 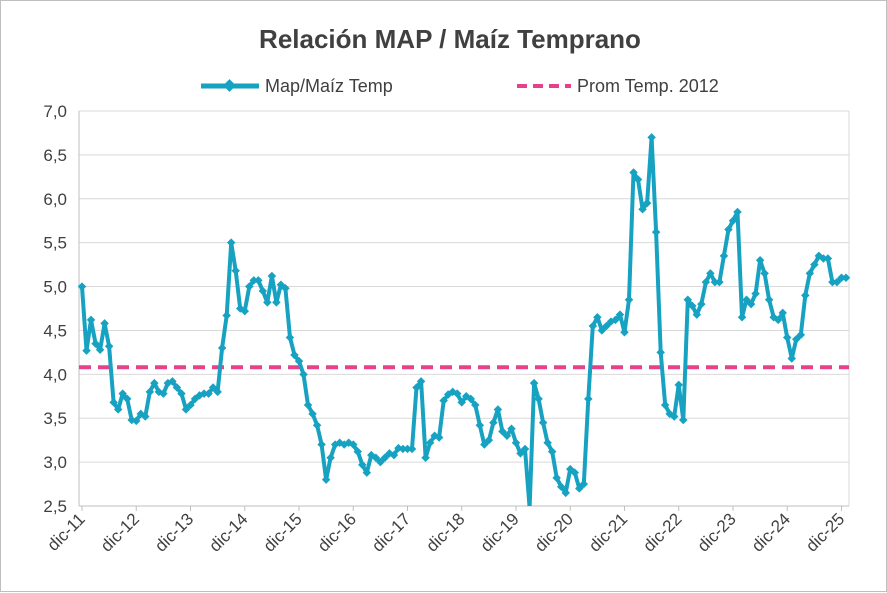 What do you see at coordinates (391, 532) in the screenshot?
I see `x-tick-label: dic-17` at bounding box center [391, 532].